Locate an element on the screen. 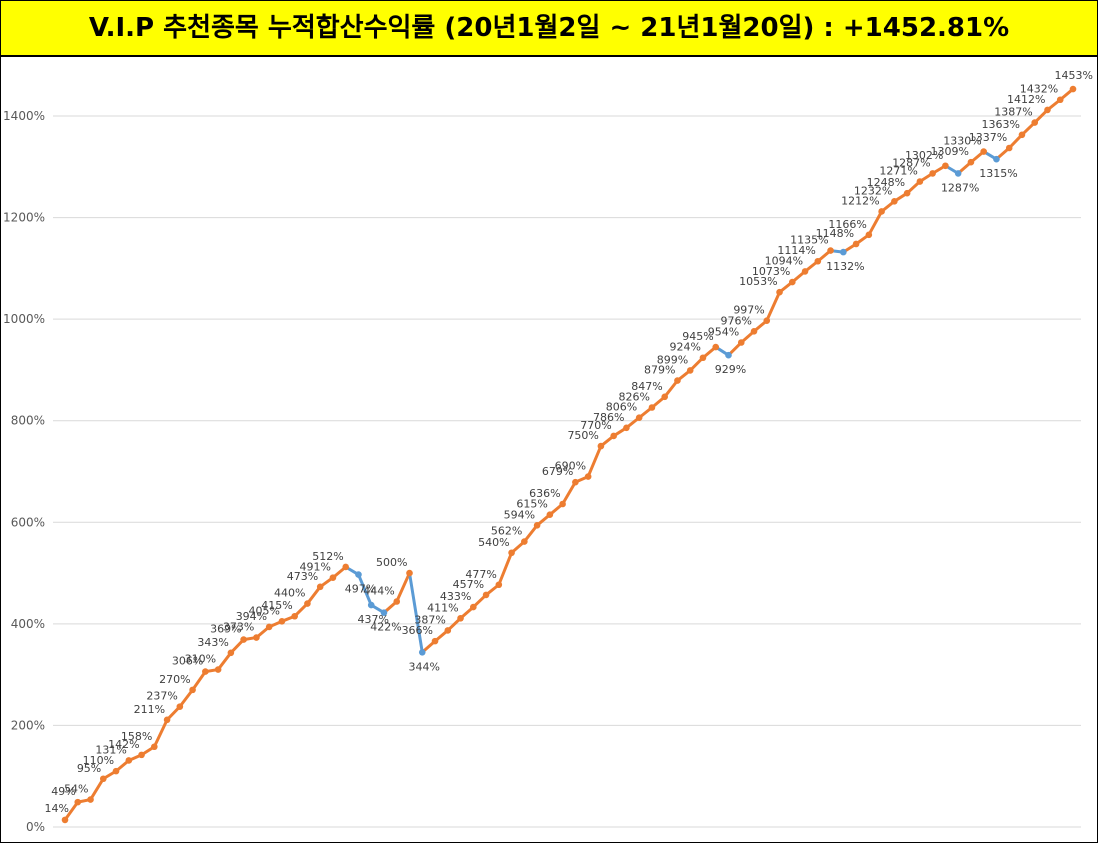  data-label: 310% is located at coordinates (200, 659).